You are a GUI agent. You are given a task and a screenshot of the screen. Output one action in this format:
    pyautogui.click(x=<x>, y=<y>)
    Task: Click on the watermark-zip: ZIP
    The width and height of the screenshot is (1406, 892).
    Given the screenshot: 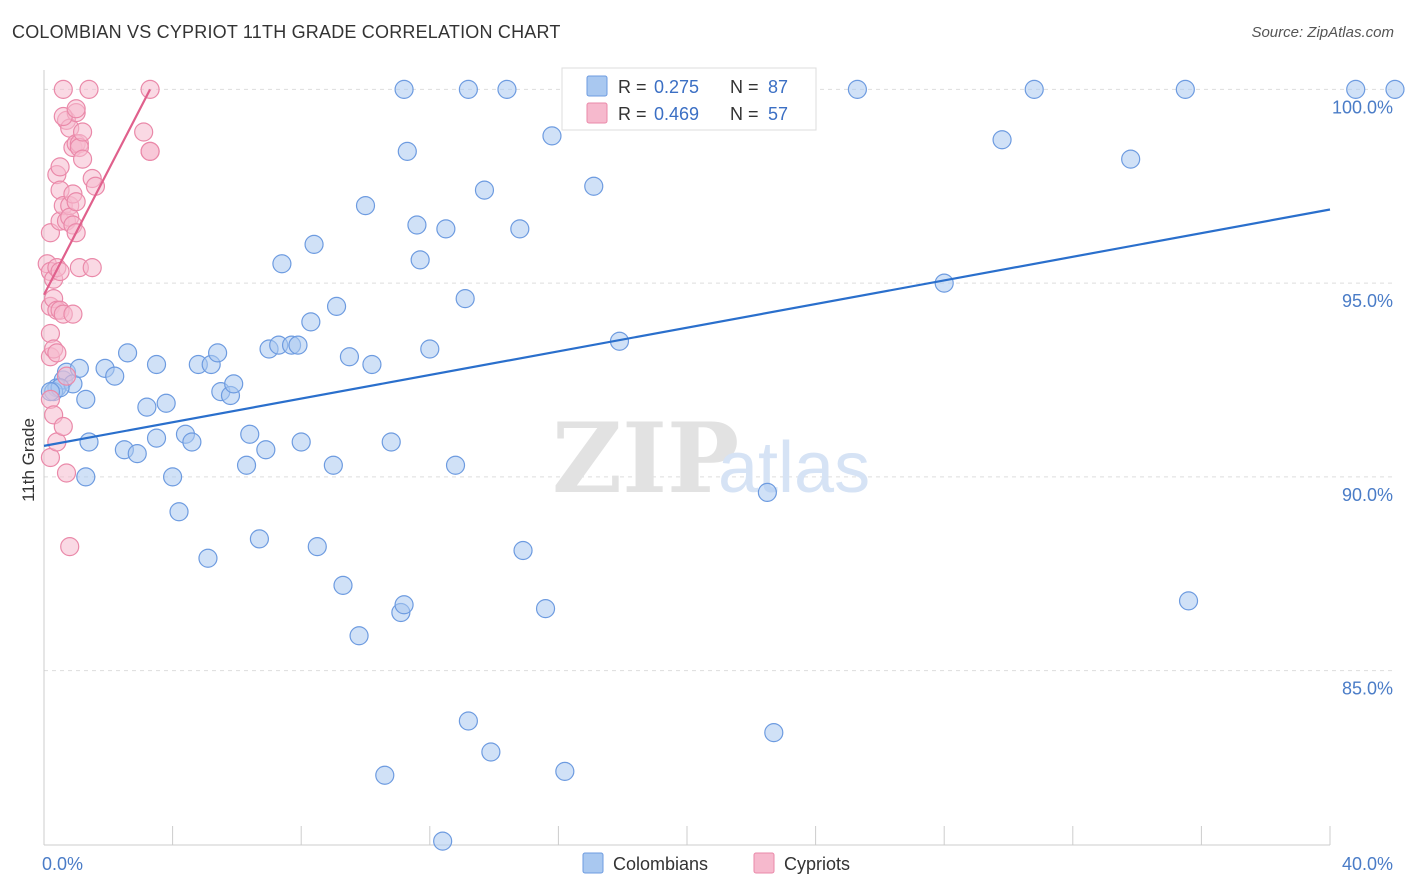 What is the action you would take?
    pyautogui.click(x=645, y=458)
    